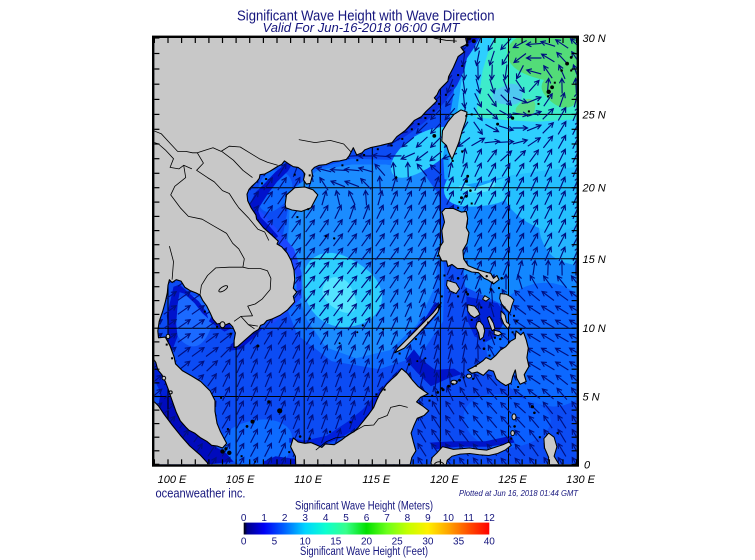 This screenshot has width=755, height=560. Describe the element at coordinates (336, 542) in the screenshot. I see `svg-text: 15` at that location.